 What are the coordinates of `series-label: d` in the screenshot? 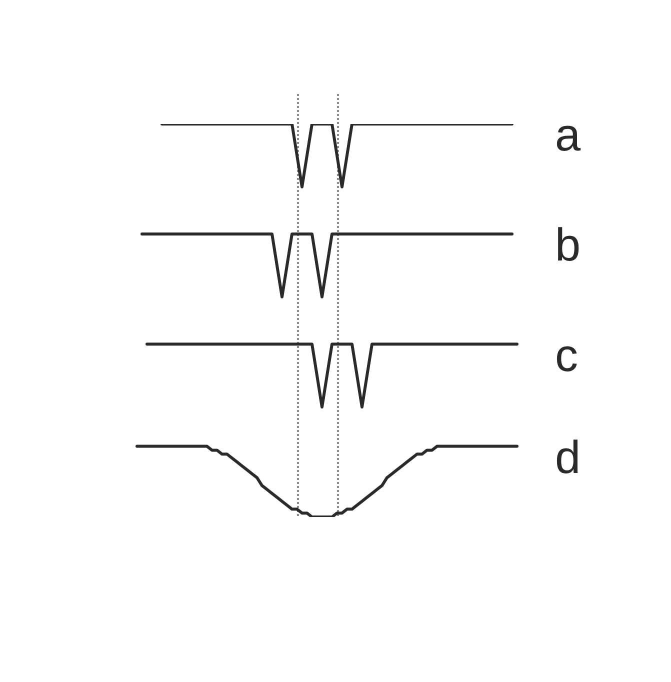 It's located at (568, 456).